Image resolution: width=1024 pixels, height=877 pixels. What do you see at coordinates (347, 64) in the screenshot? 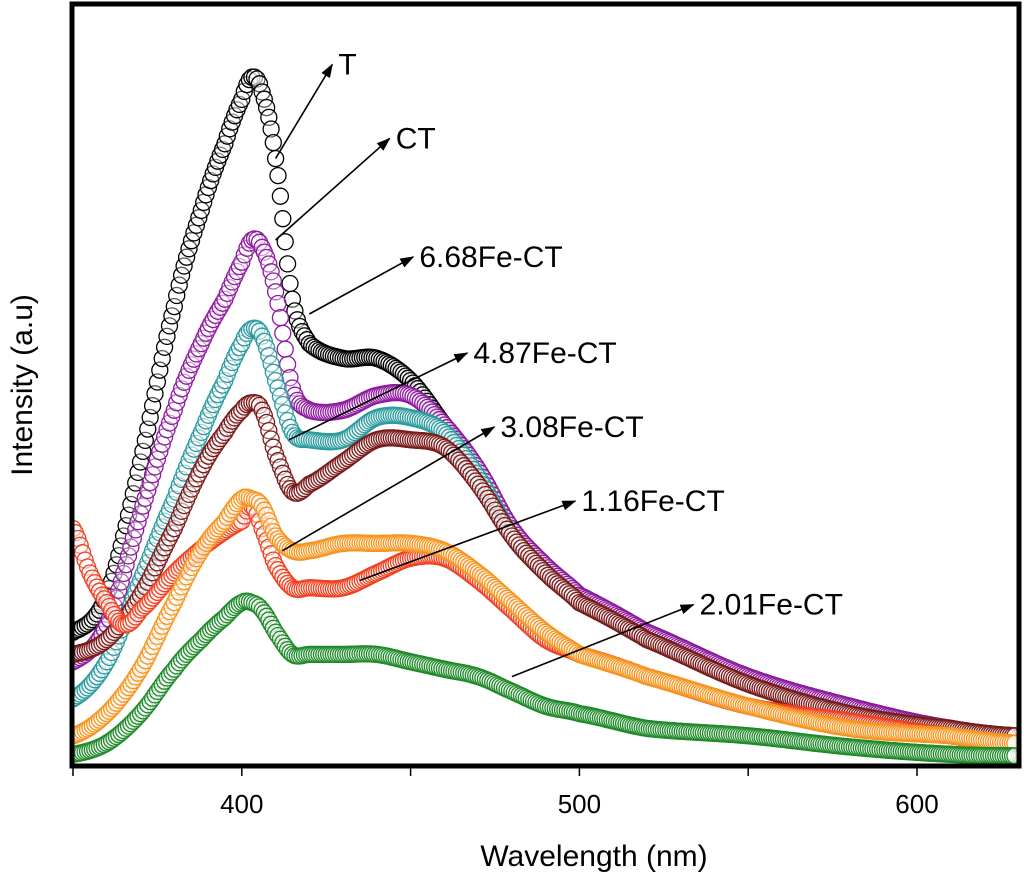
I see `annotation-label: T` at bounding box center [347, 64].